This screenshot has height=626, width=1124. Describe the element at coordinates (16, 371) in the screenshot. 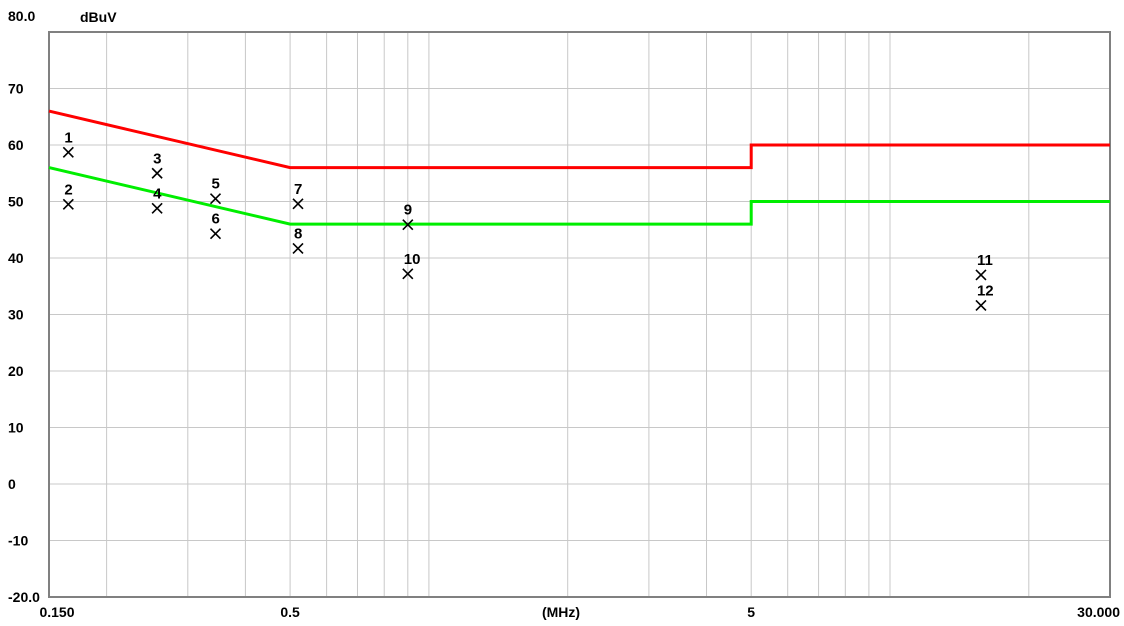

I see `y-tick-label: 20` at that location.